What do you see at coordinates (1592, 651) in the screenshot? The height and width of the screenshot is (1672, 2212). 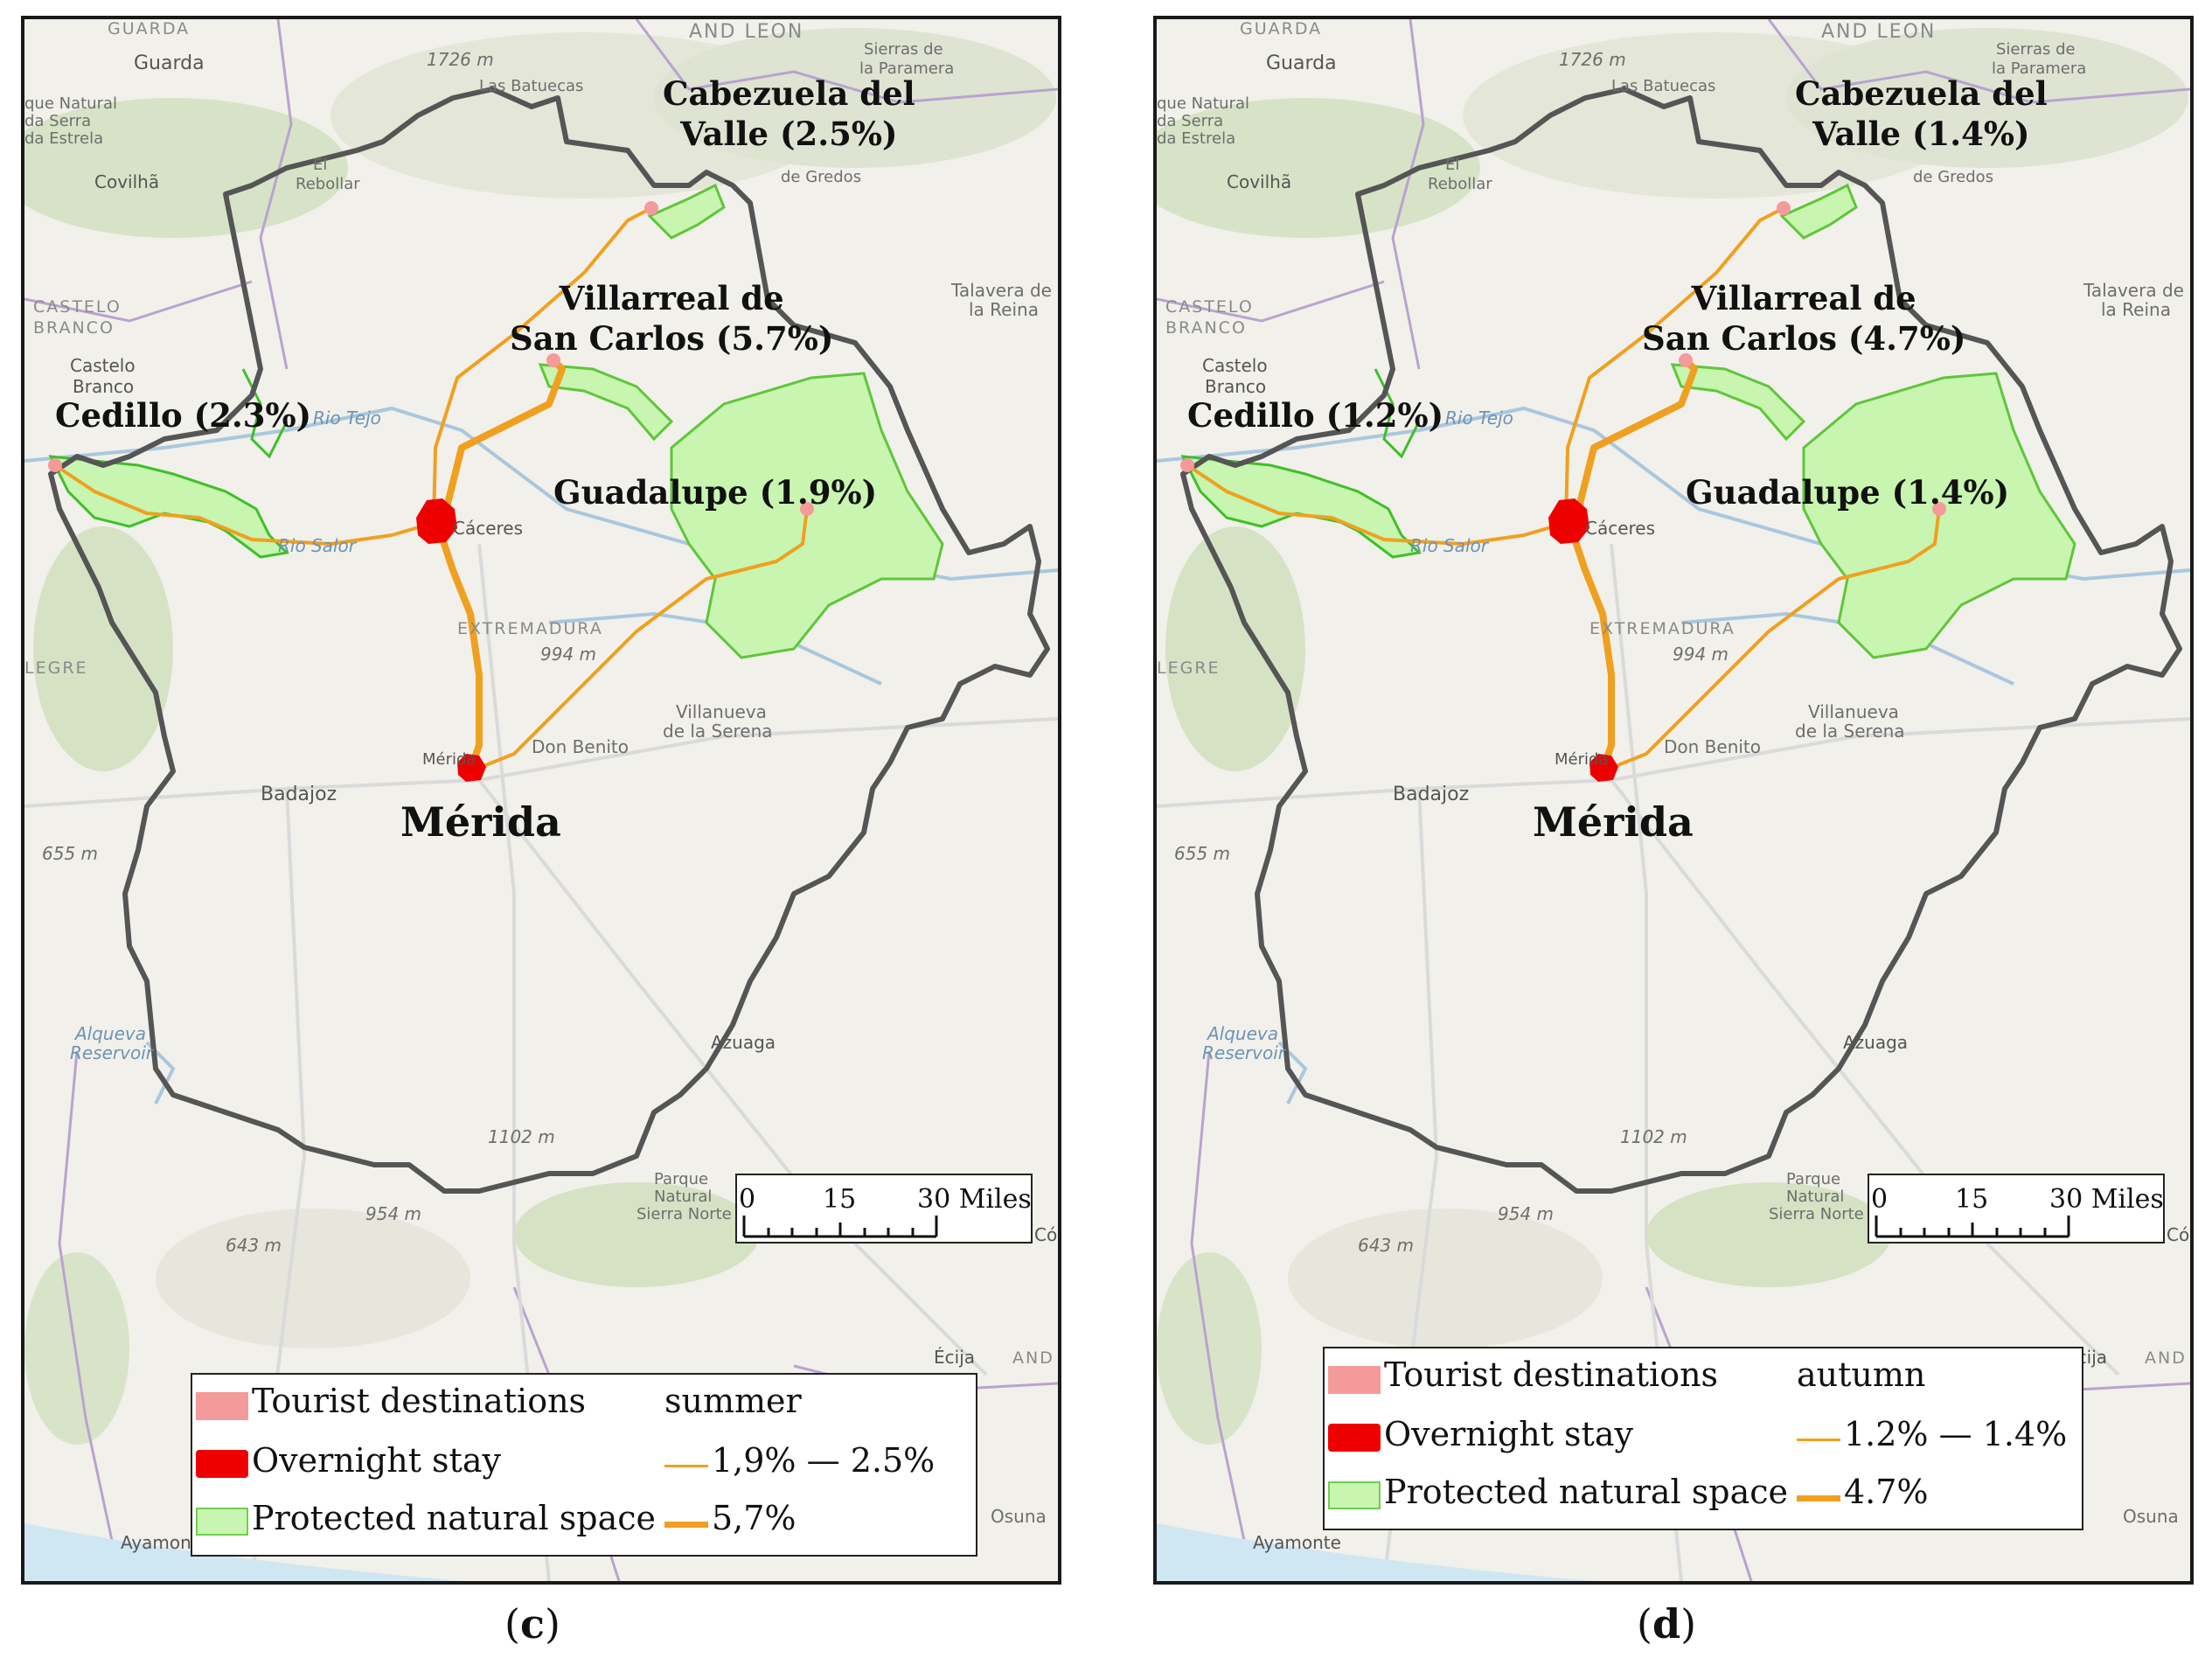 I see `route-caceres-merida-thick` at bounding box center [1592, 651].